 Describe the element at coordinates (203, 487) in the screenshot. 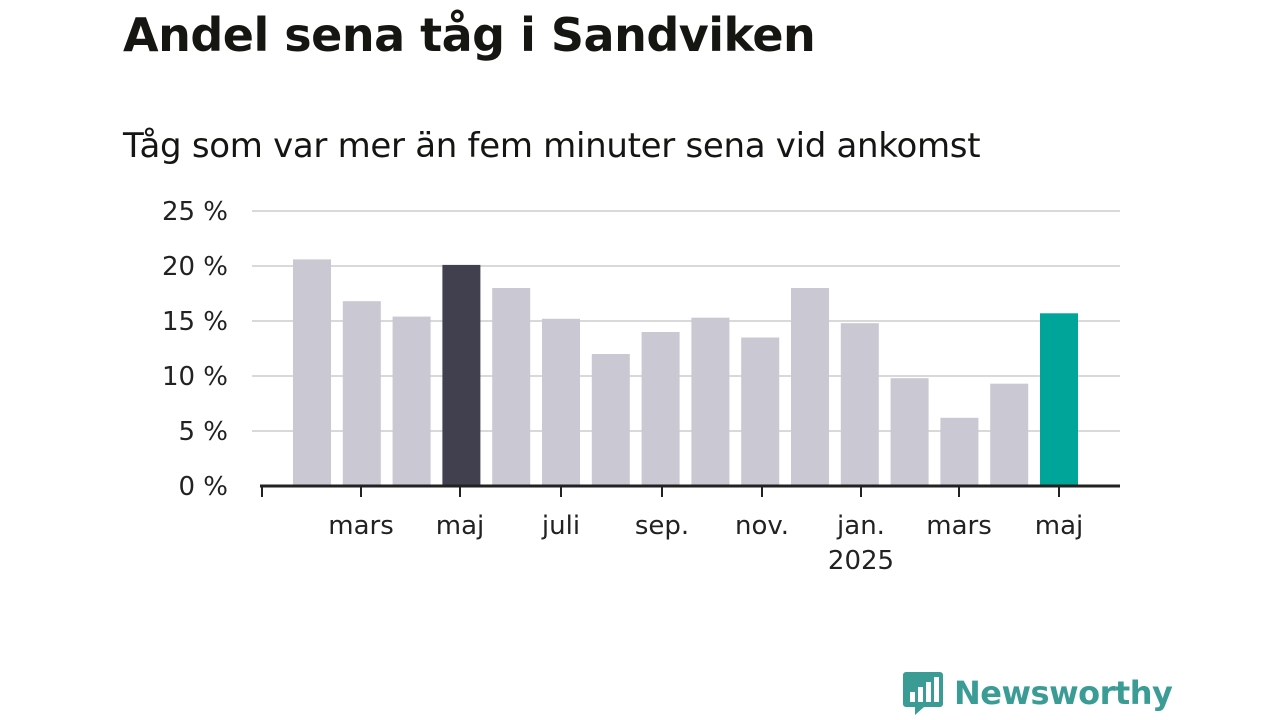

I see `y-tick-label: 0 %` at that location.